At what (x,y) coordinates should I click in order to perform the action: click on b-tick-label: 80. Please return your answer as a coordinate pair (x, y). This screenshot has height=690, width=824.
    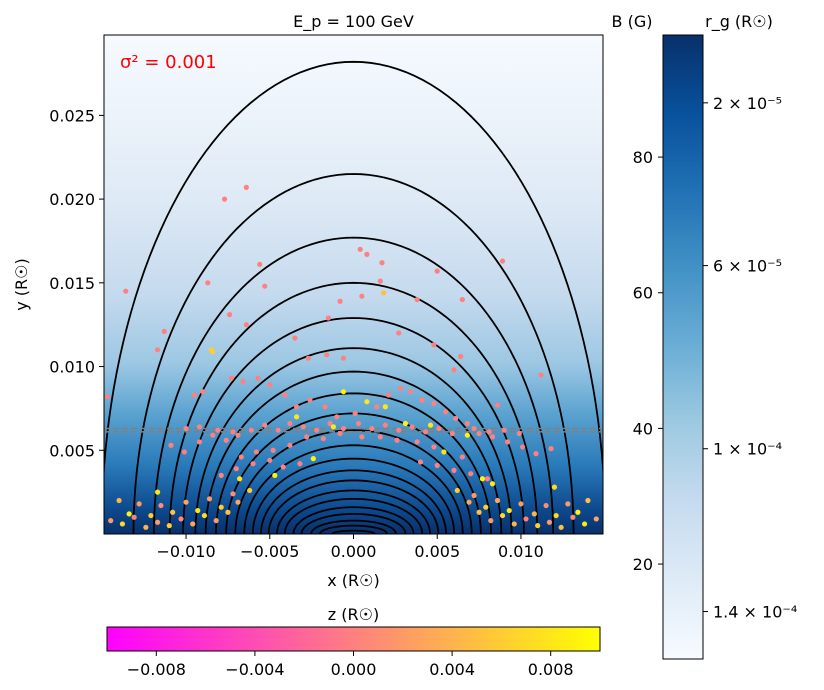
    Looking at the image, I should click on (643, 157).